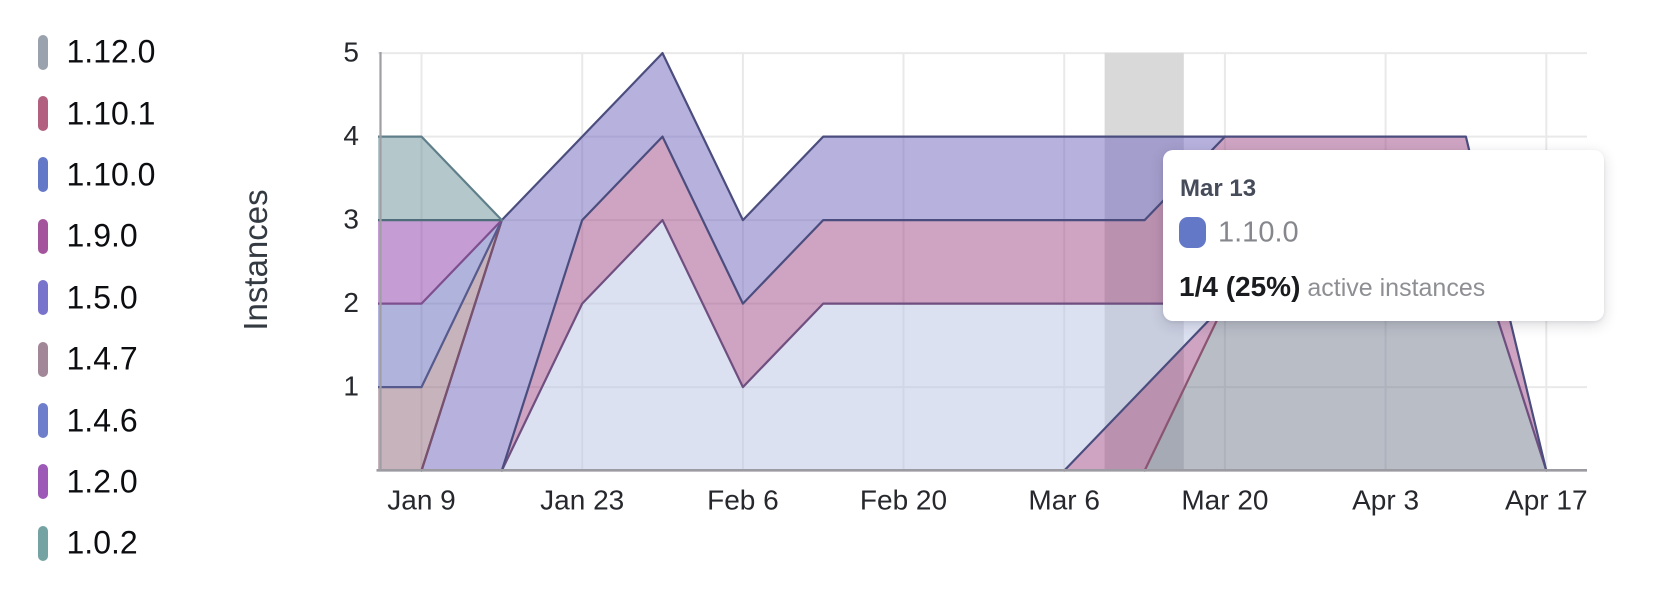 The width and height of the screenshot is (1680, 592). What do you see at coordinates (421, 500) in the screenshot?
I see `svg-text: Jan 9` at bounding box center [421, 500].